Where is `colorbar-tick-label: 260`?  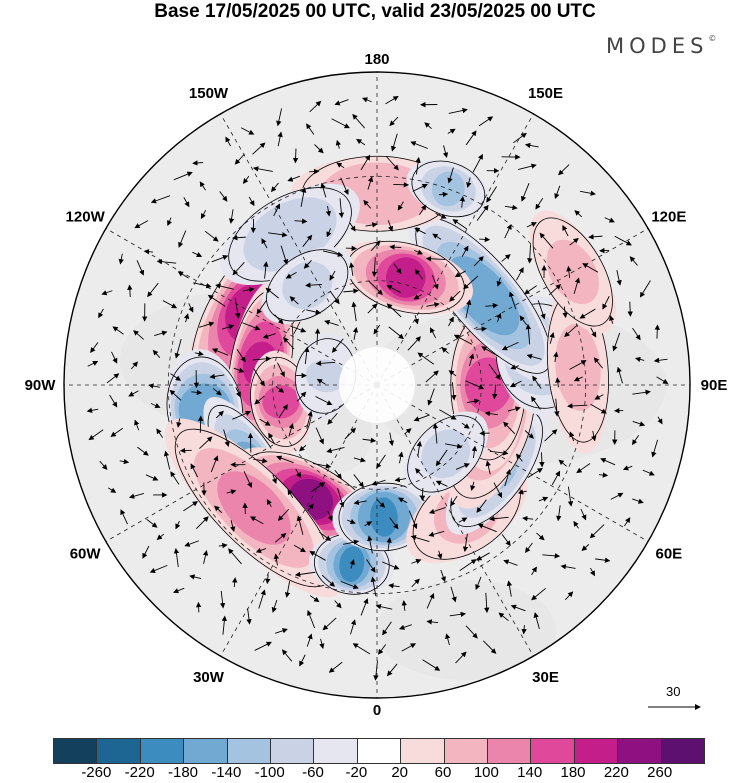 colorbar-tick-label: 260 is located at coordinates (660, 772).